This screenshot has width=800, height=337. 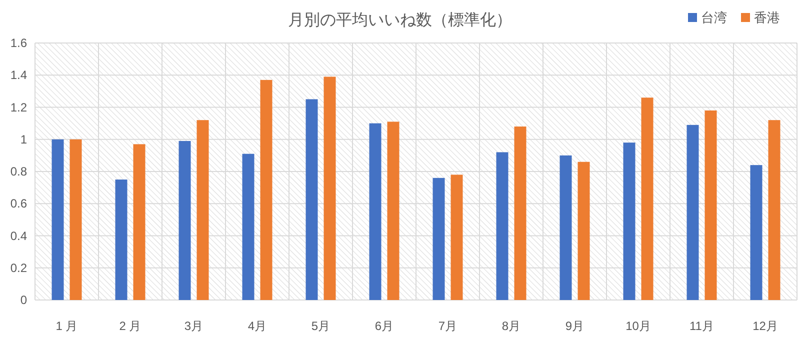 I want to click on x-tick-label: 4月, so click(x=257, y=326).